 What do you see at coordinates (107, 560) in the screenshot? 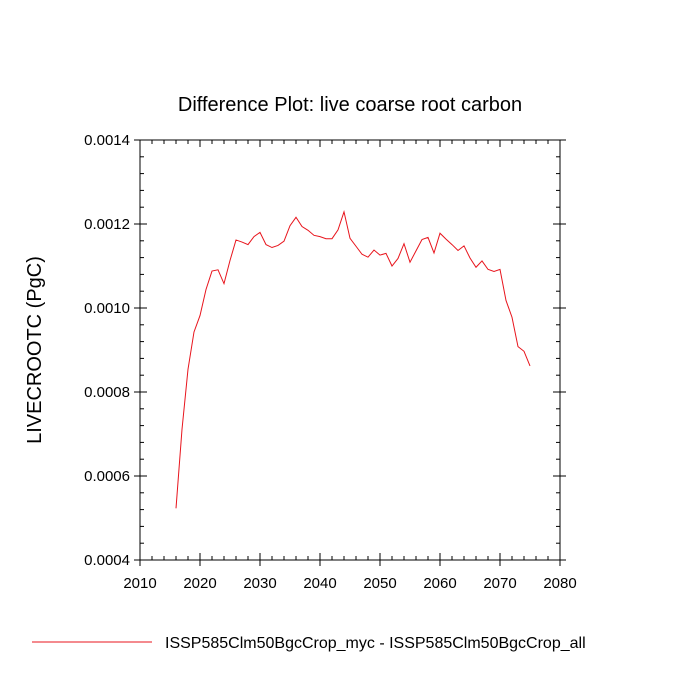
I see `y-tick-label: 0.0004` at bounding box center [107, 560].